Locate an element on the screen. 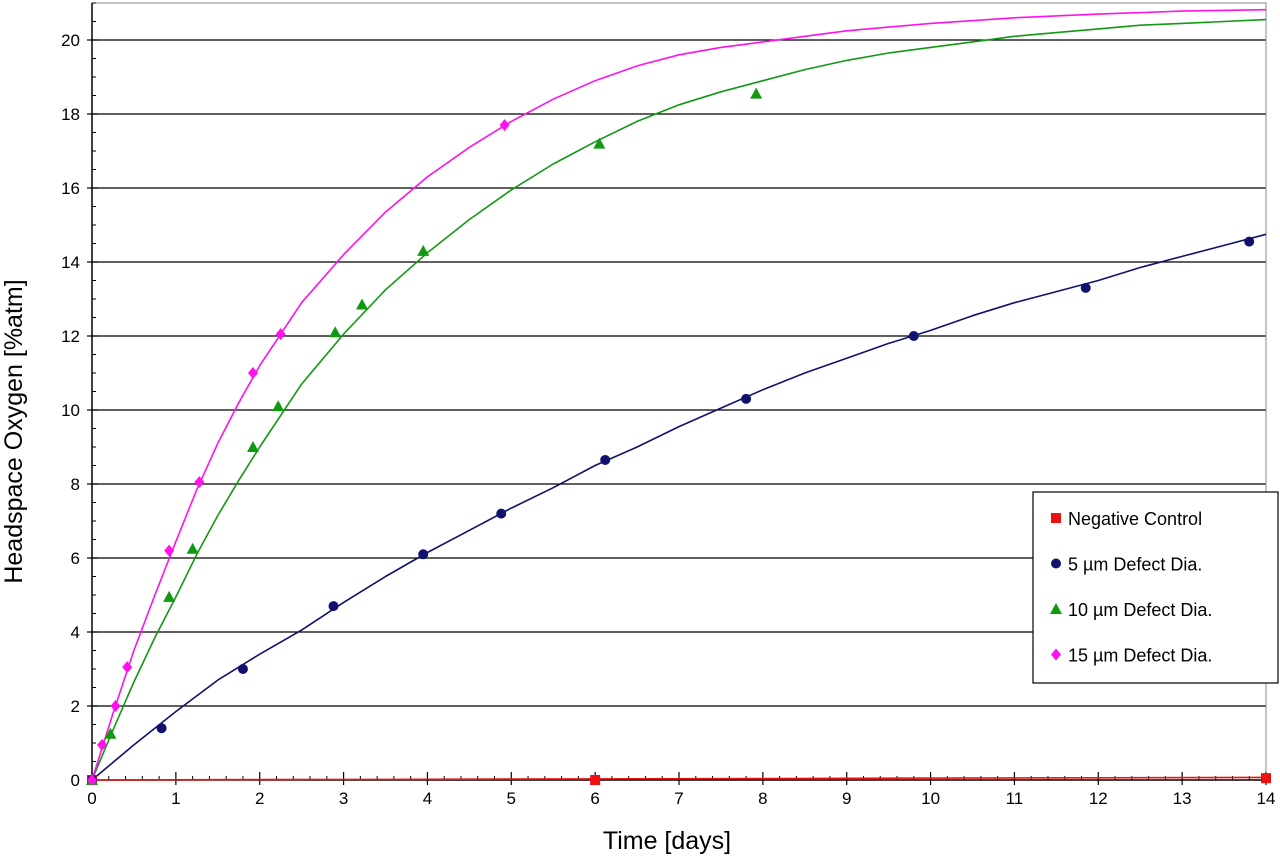  legend-label-2: 10 µm Defect Dia. is located at coordinates (1140, 610).